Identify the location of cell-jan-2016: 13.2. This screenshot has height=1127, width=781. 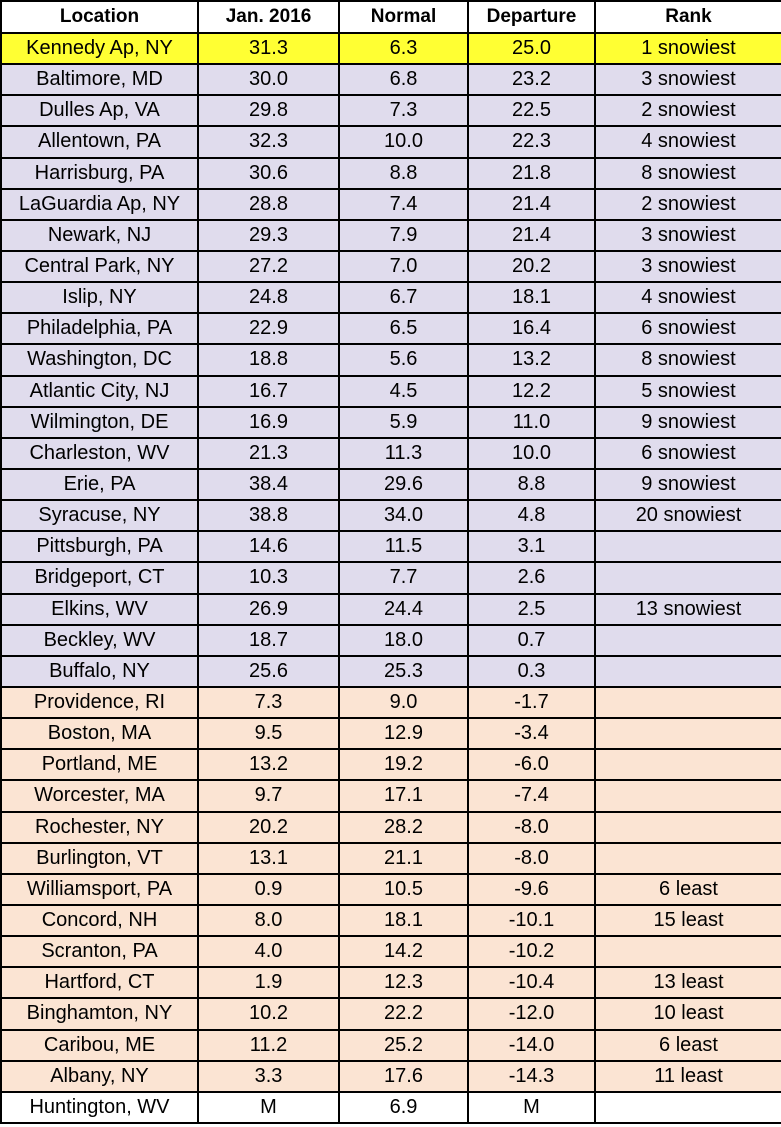
(268, 765).